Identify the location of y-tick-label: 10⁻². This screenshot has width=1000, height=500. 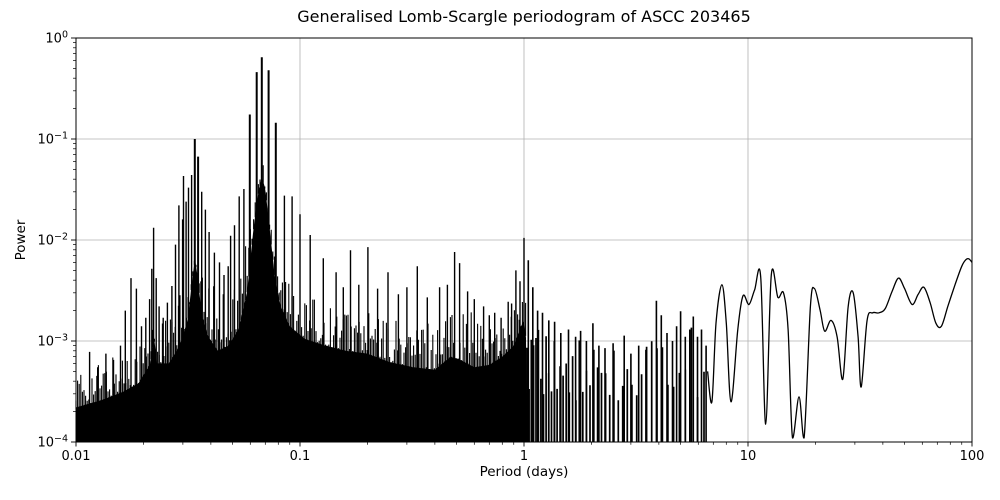
(52, 240).